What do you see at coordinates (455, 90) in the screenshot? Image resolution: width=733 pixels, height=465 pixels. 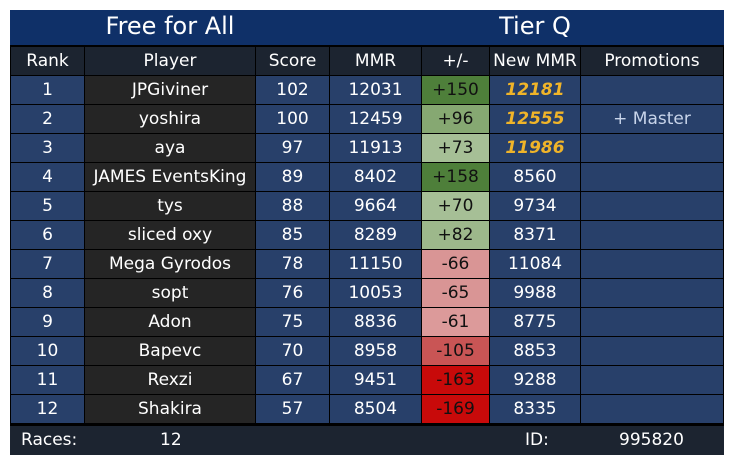 I see `mmr-change-cell: +150` at bounding box center [455, 90].